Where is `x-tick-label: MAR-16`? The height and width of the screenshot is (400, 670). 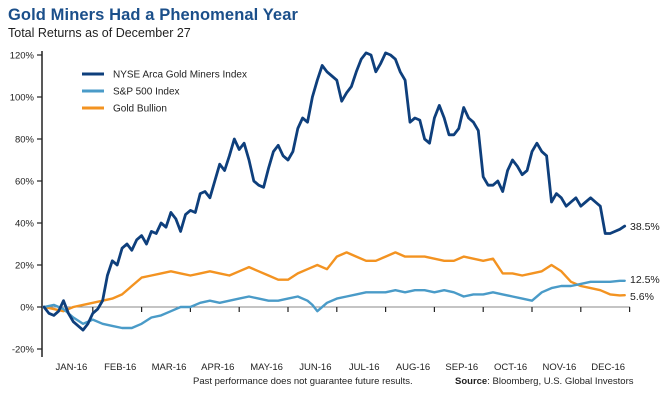 x-tick-label: MAR-16 is located at coordinates (169, 367).